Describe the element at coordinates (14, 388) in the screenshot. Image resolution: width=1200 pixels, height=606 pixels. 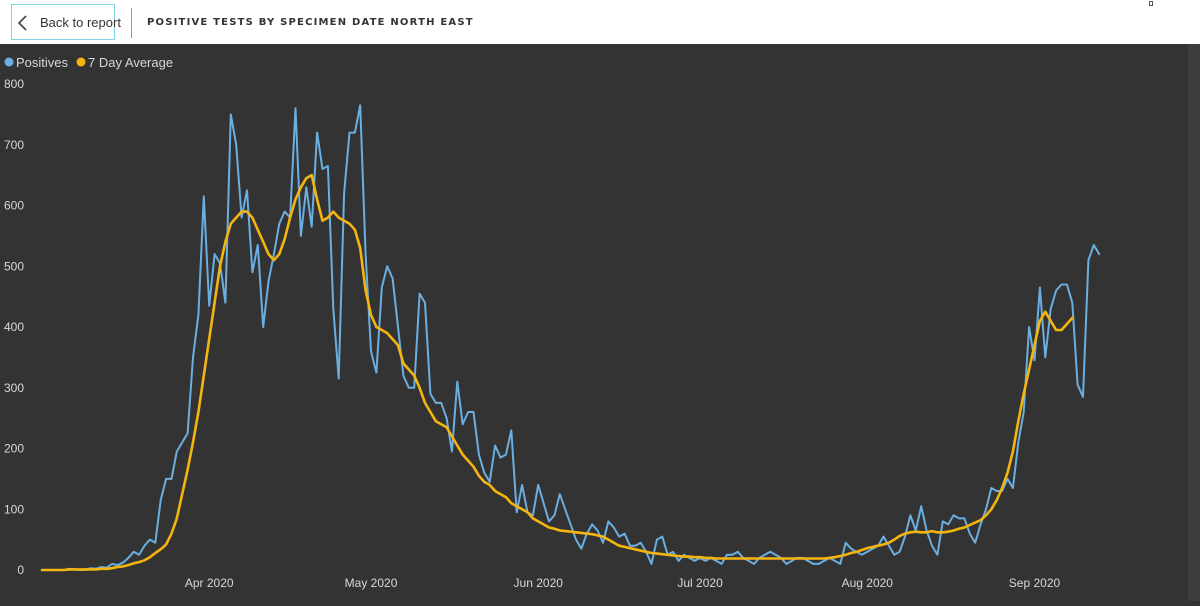
I see `y-tick-label: 300` at that location.